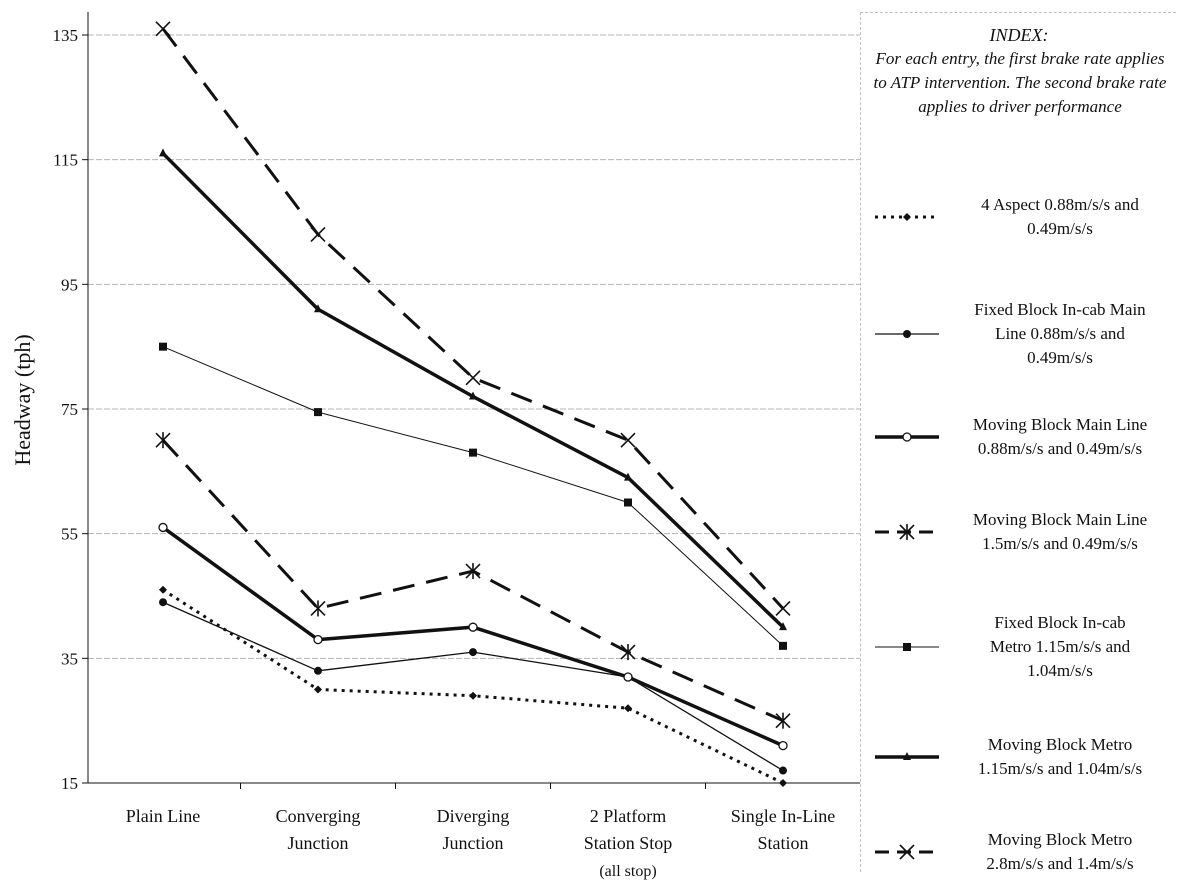 This screenshot has height=883, width=1189. I want to click on xtick-label: Converging, so click(318, 816).